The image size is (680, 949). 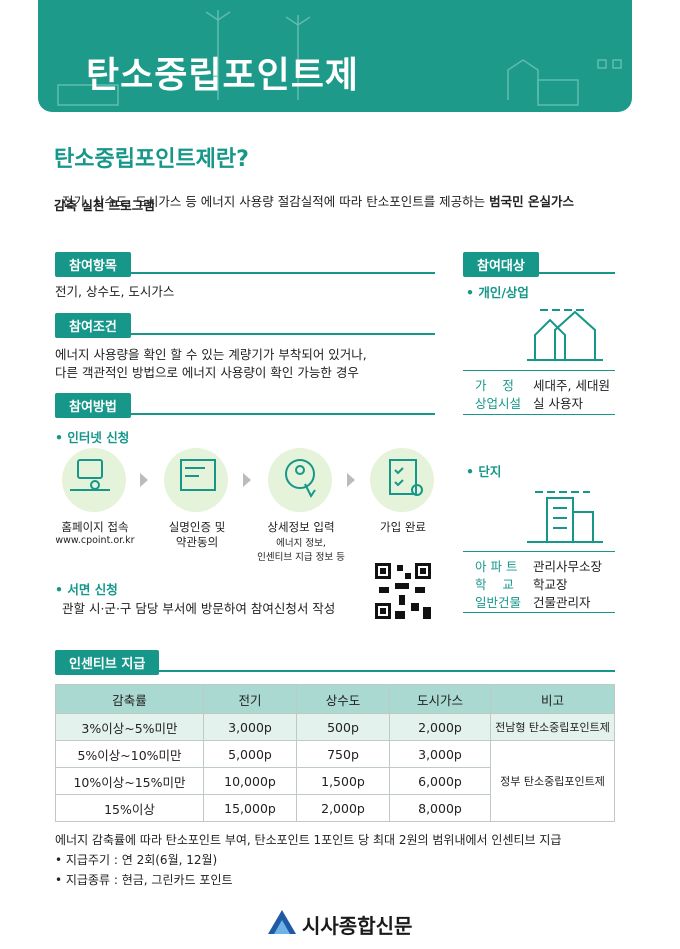 What do you see at coordinates (440, 781) in the screenshot?
I see `cell: 6,000p` at bounding box center [440, 781].